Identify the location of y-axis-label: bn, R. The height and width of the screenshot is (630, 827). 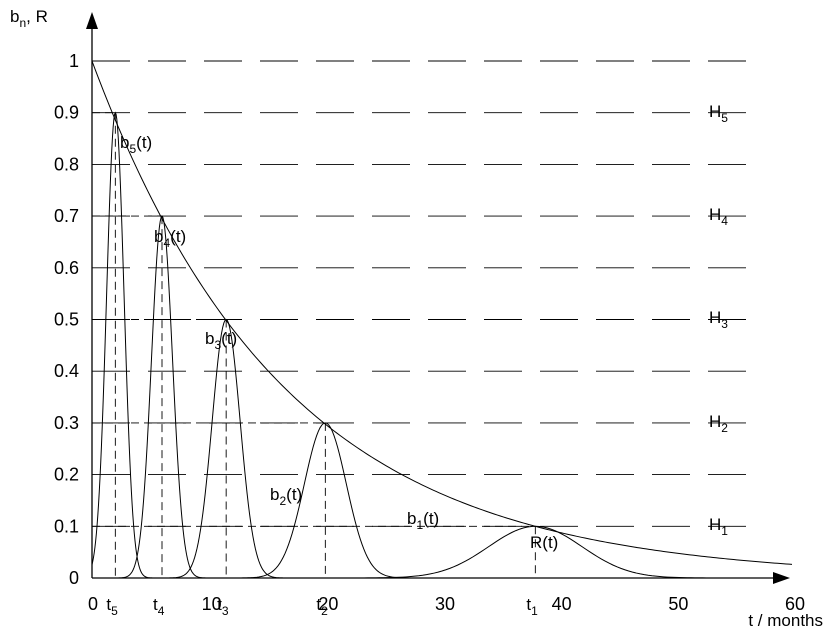
(29, 18).